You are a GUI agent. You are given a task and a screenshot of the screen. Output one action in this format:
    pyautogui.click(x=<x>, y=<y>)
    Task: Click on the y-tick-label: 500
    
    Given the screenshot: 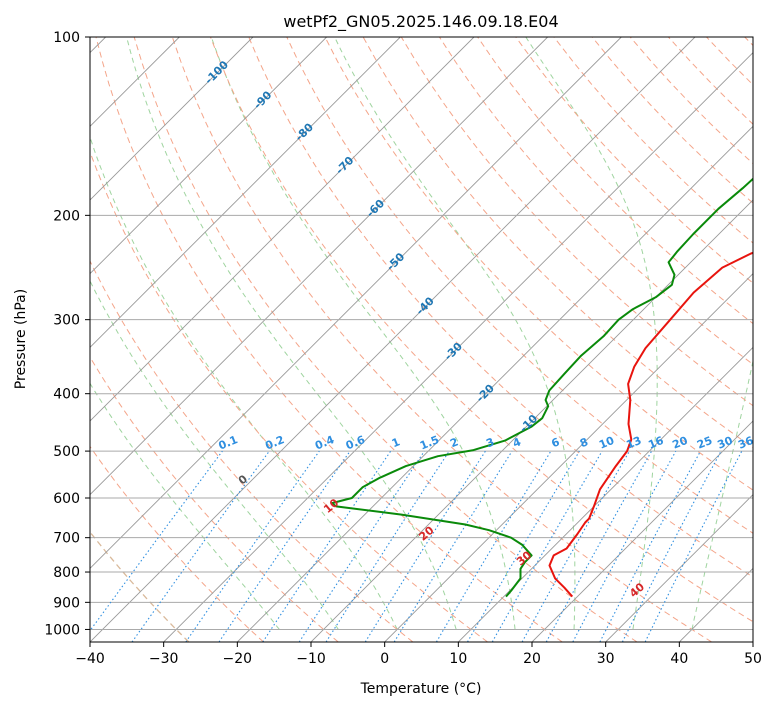 What is the action you would take?
    pyautogui.click(x=66, y=452)
    